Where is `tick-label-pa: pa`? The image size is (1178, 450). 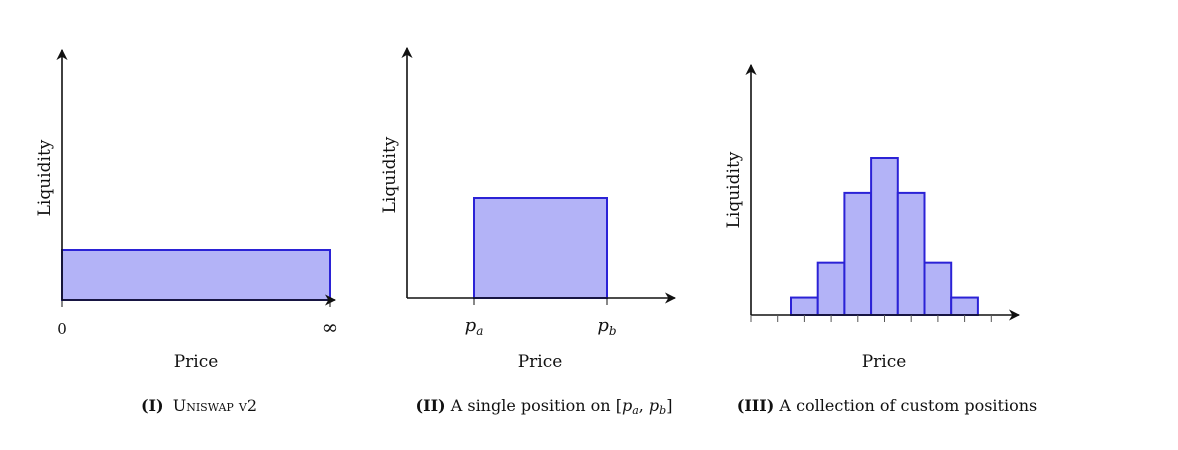
tick-label-pa: pa is located at coordinates (474, 326).